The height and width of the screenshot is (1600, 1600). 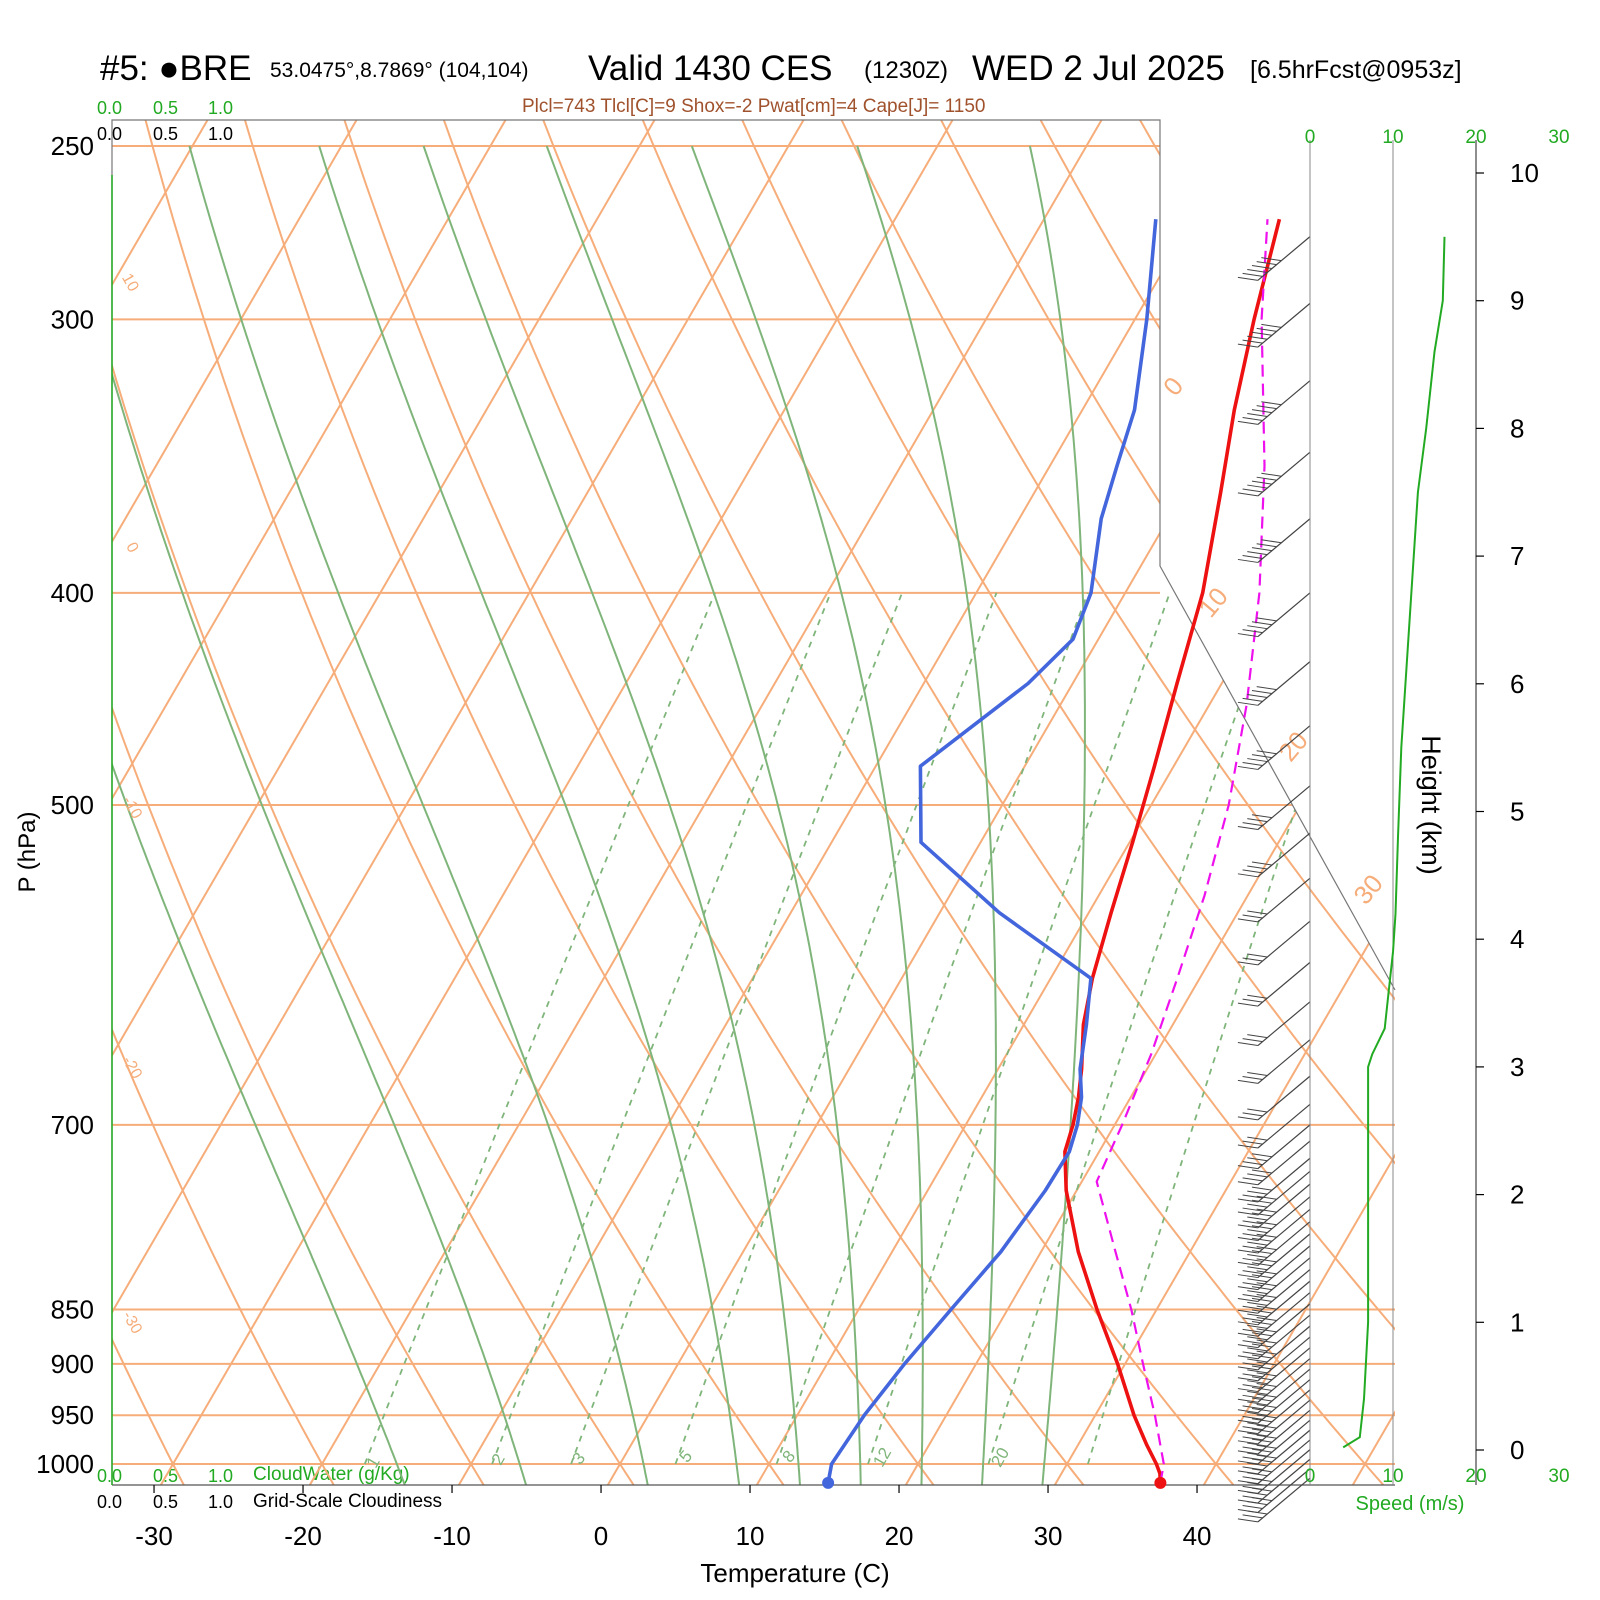 I want to click on dry-adiabat, so click(x=230, y=802).